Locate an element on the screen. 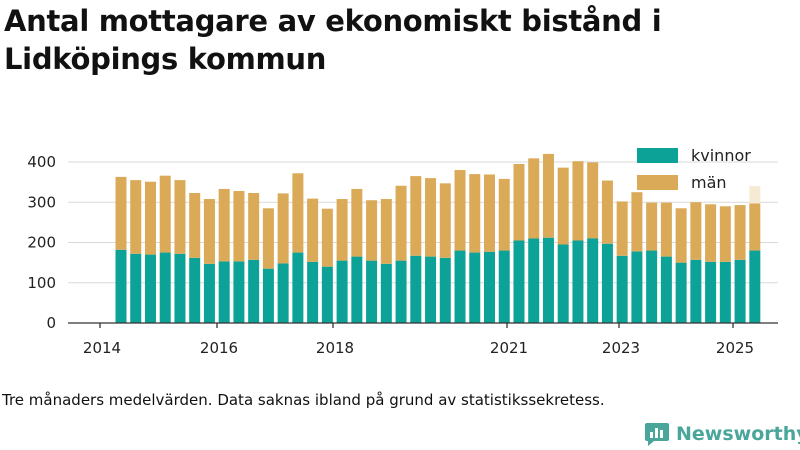 The width and height of the screenshot is (800, 450). legend-label: män is located at coordinates (709, 182).